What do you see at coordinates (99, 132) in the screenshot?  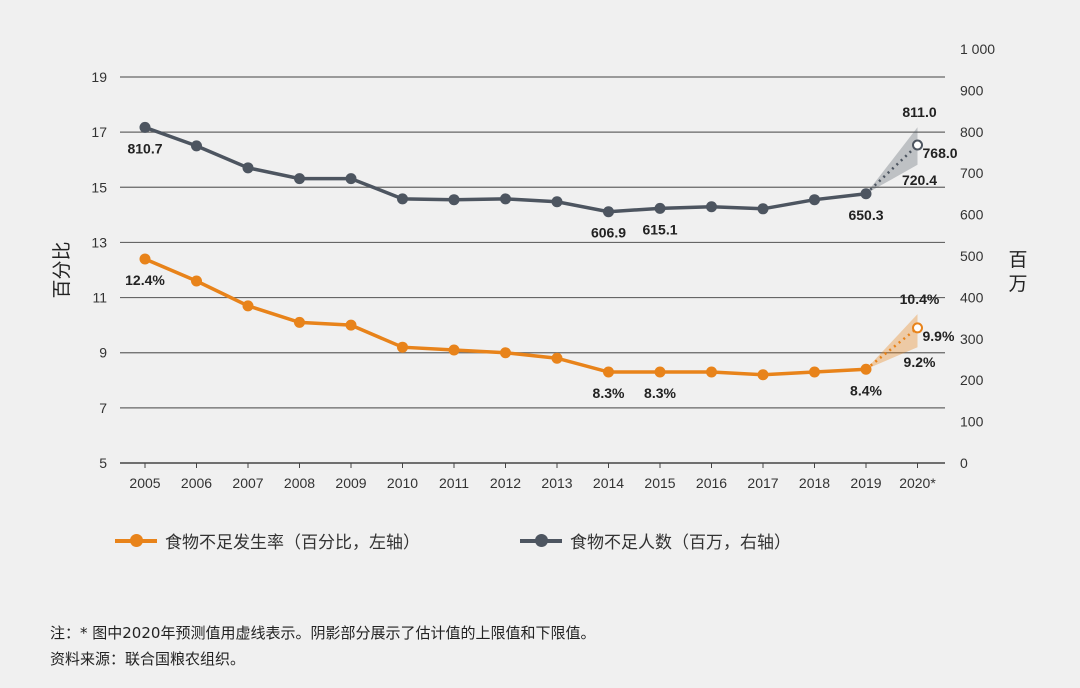 I see `left-tick-label: 17` at bounding box center [99, 132].